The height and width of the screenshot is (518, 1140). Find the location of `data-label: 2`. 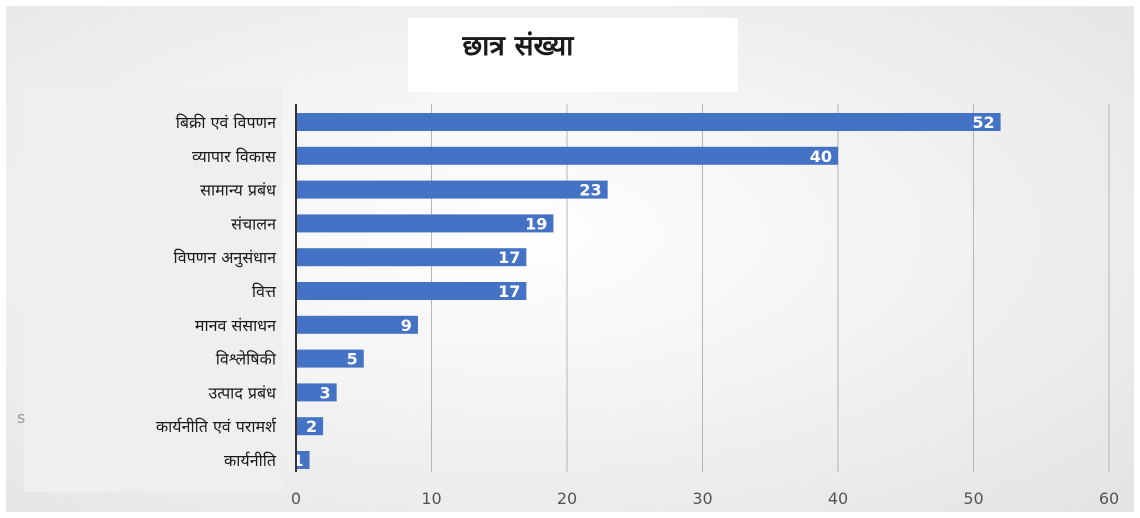

data-label: 2 is located at coordinates (311, 426).